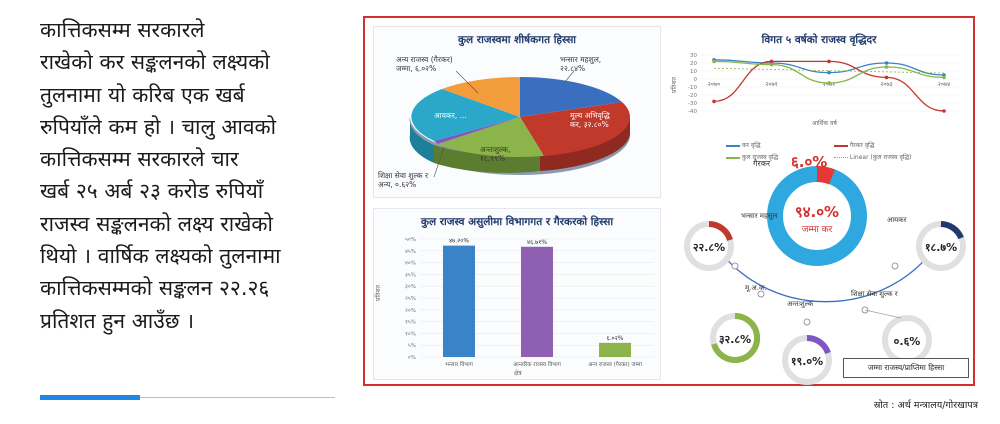 This screenshot has height=424, width=1000. I want to click on line-ylabel: प्रतिशत, so click(674, 85).